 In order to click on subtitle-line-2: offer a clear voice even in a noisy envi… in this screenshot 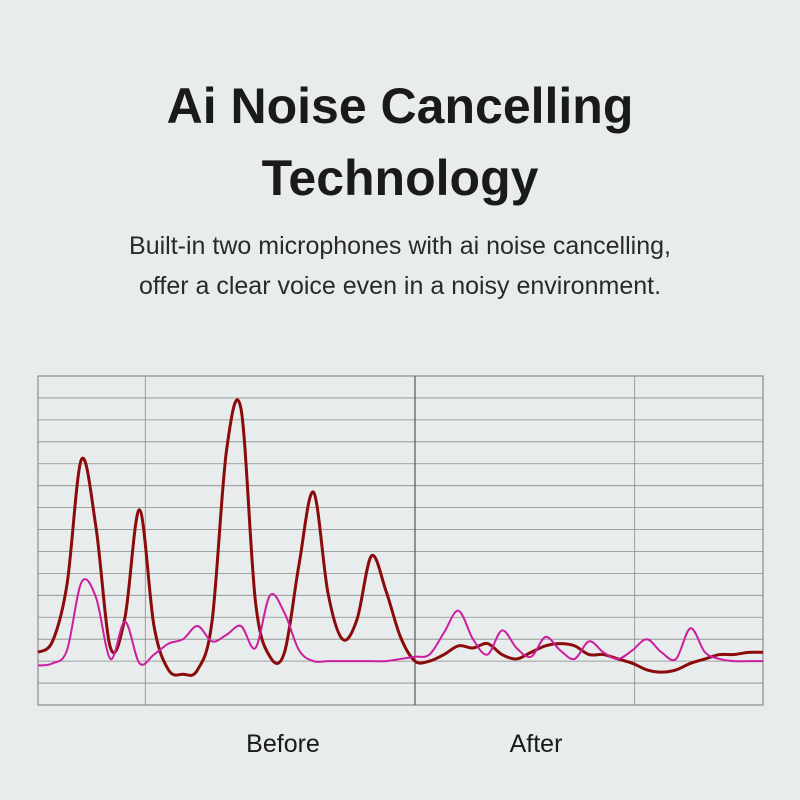, I will do `click(400, 286)`.